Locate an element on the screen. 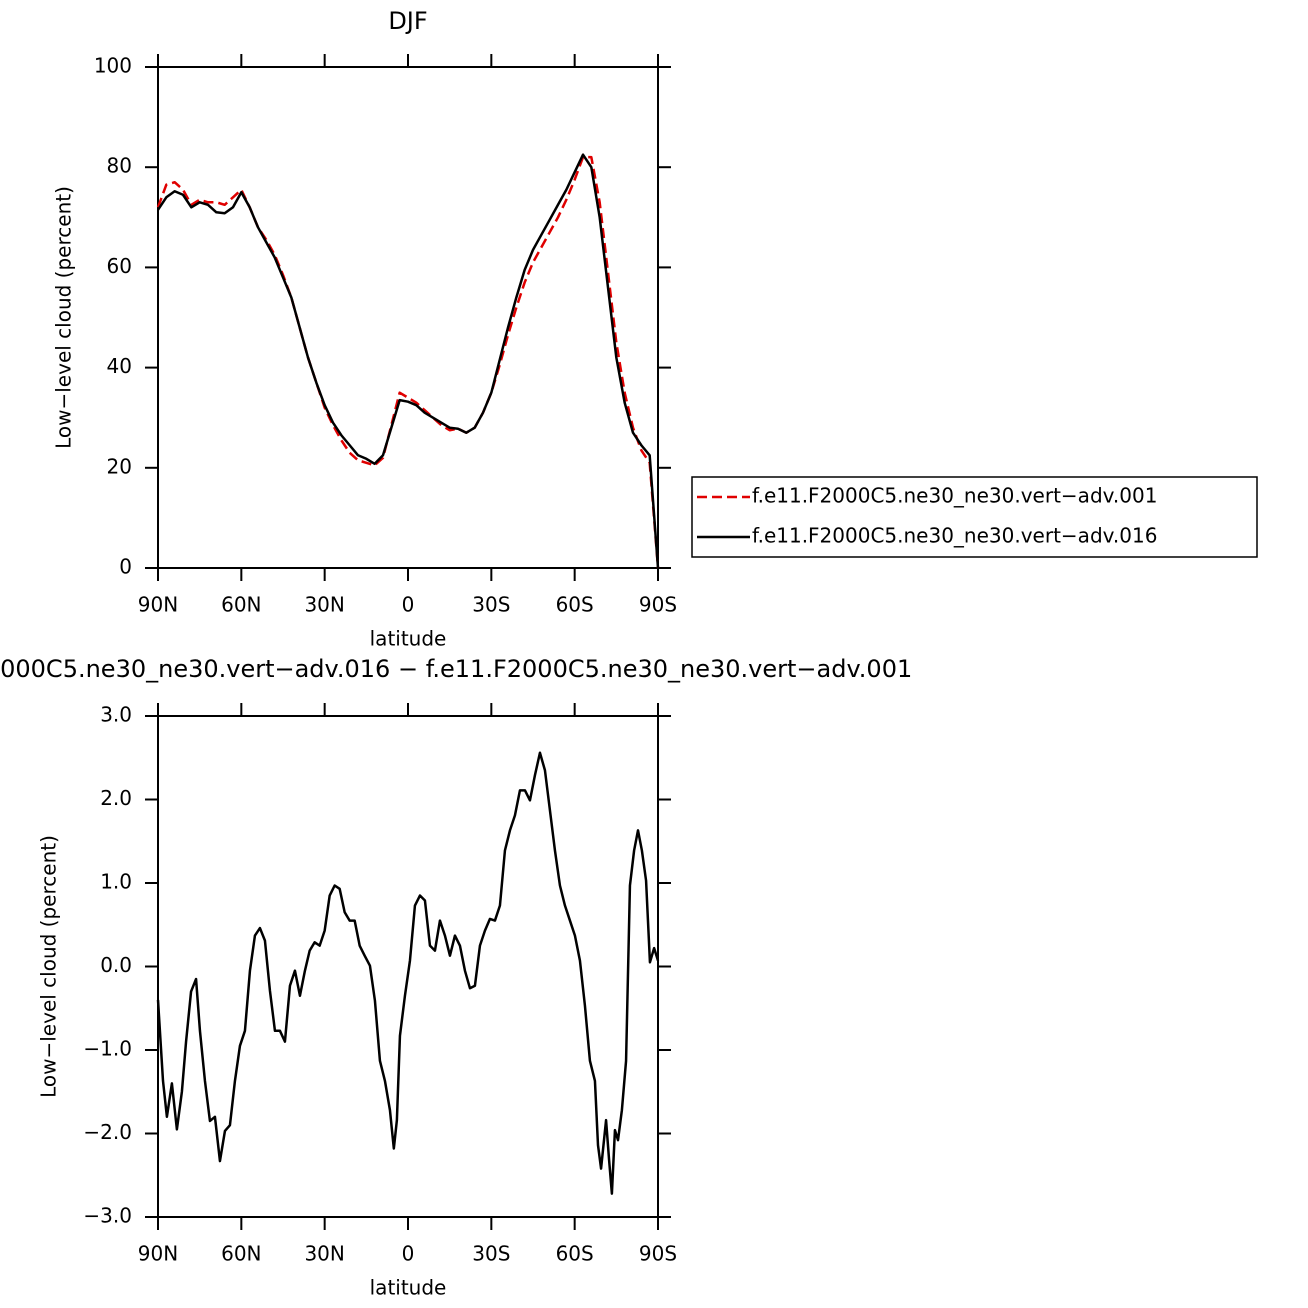  y-tick-label: 100 is located at coordinates (113, 66).